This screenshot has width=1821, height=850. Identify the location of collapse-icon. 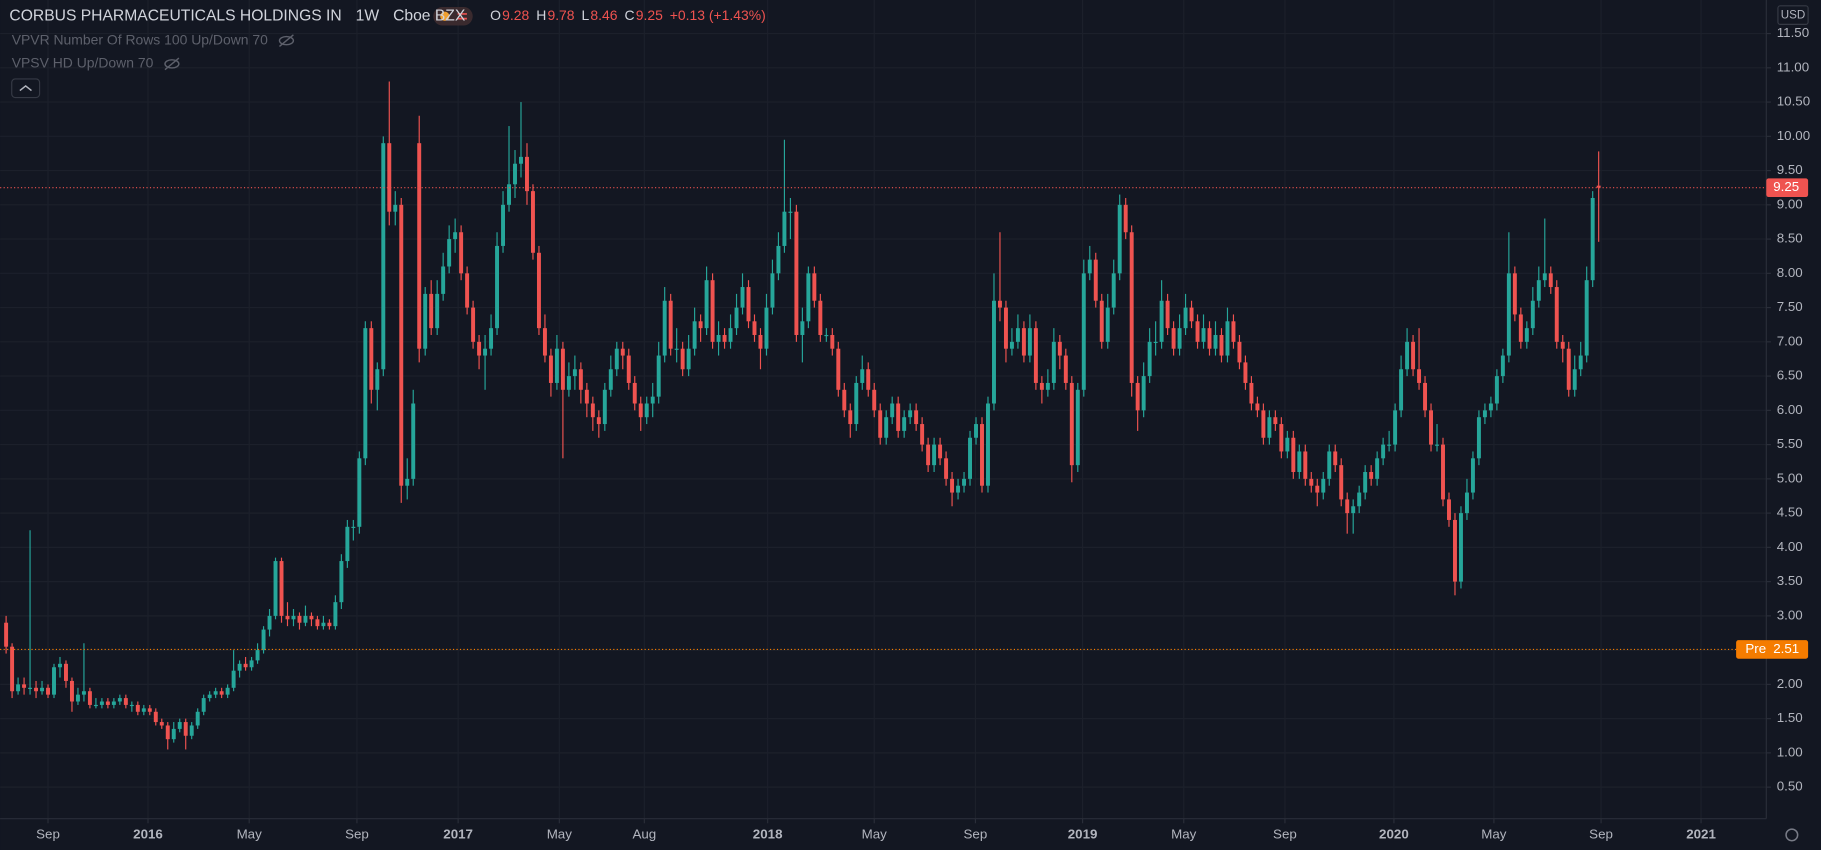
(25, 88).